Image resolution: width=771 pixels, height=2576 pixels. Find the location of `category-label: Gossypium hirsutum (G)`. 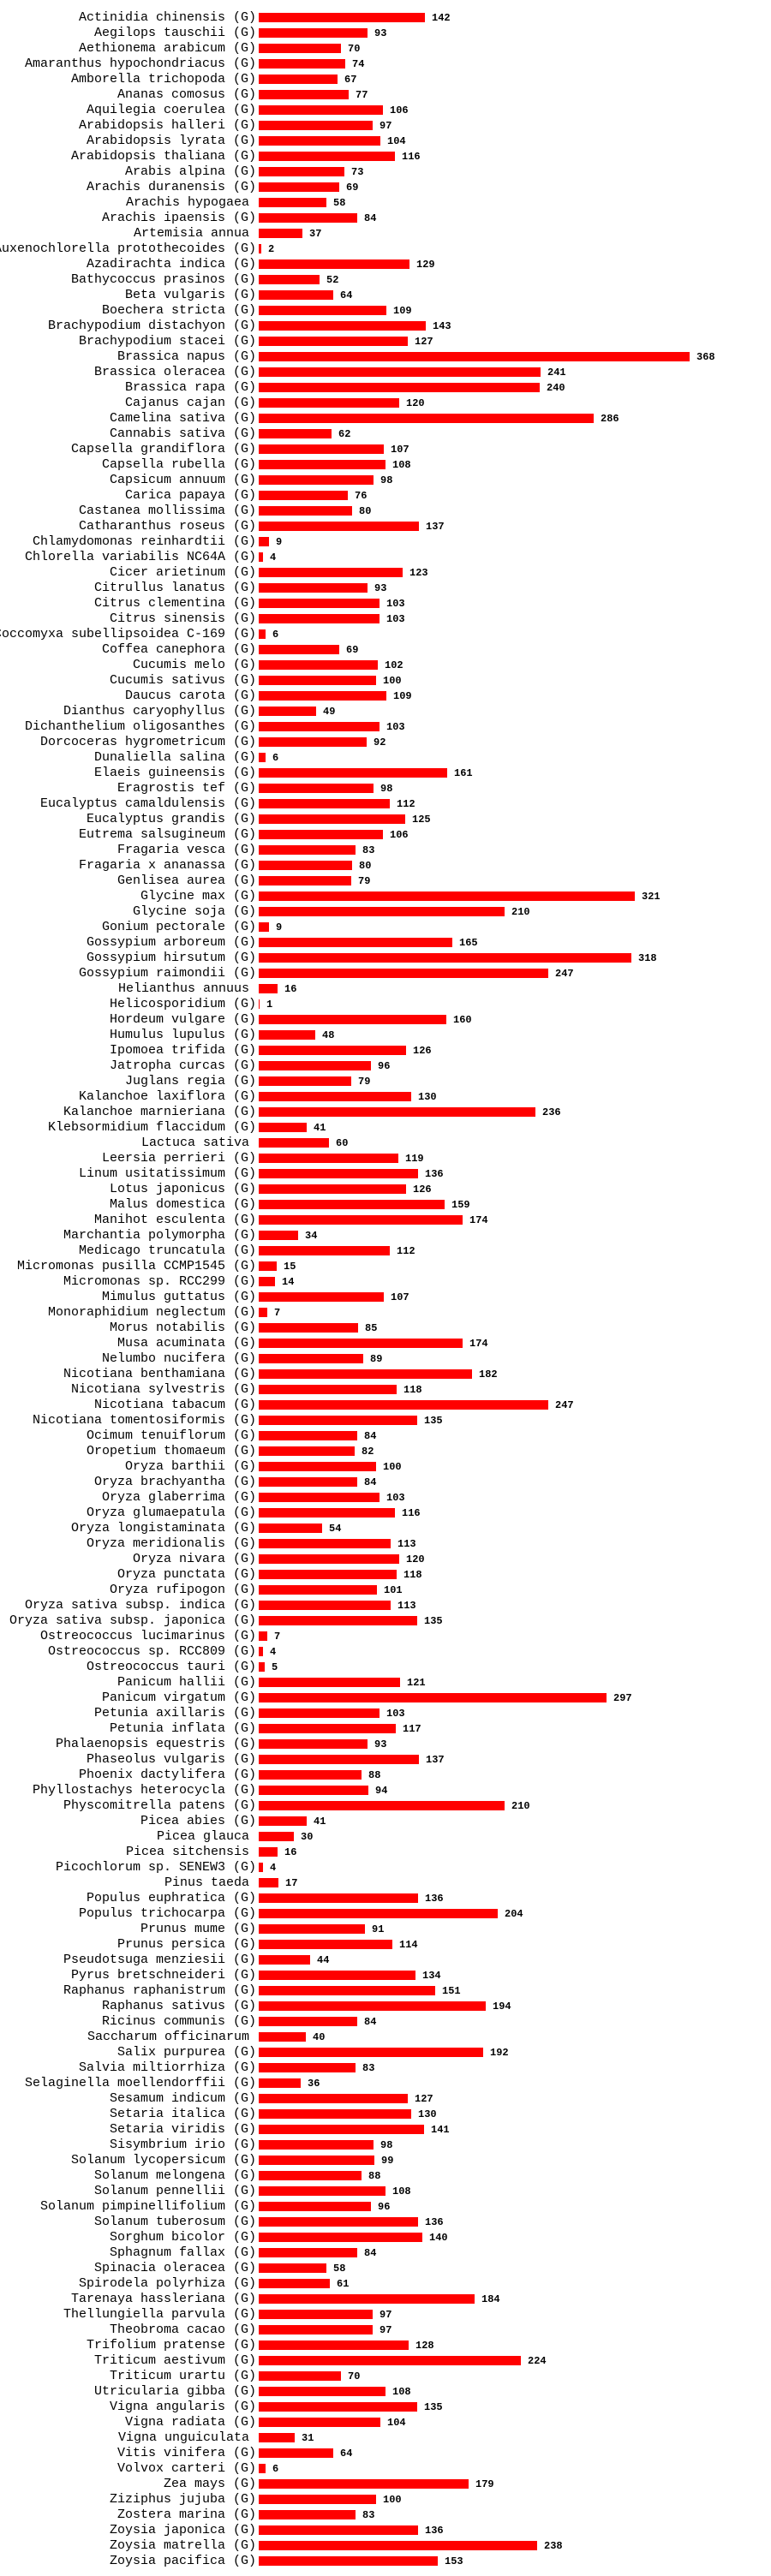

category-label: Gossypium hirsutum (G) is located at coordinates (171, 958).